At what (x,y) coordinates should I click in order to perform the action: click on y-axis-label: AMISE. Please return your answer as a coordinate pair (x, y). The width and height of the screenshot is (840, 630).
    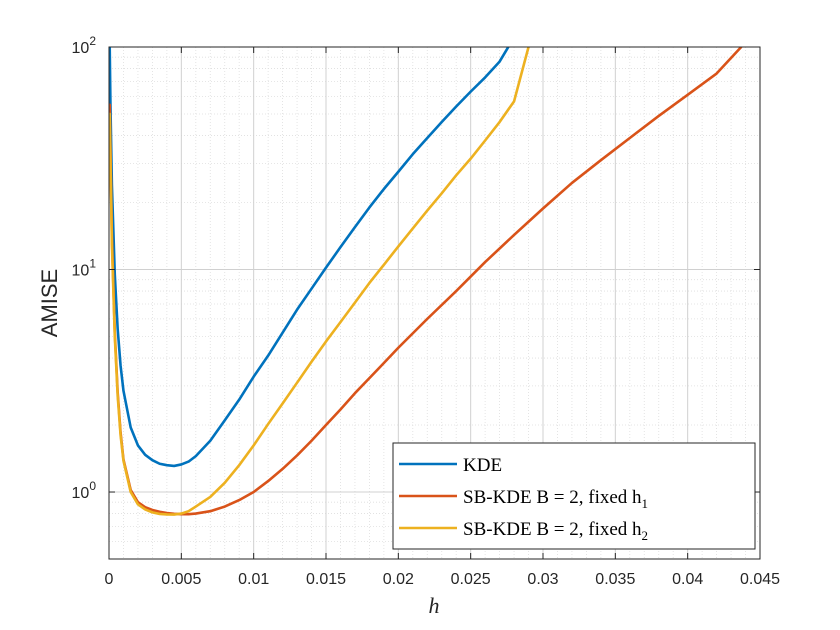
    Looking at the image, I should click on (49, 303).